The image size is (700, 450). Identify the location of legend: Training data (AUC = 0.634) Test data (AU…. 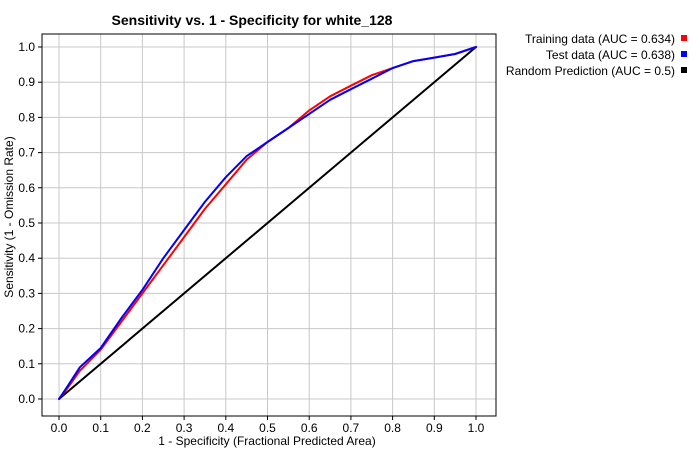
(596, 55).